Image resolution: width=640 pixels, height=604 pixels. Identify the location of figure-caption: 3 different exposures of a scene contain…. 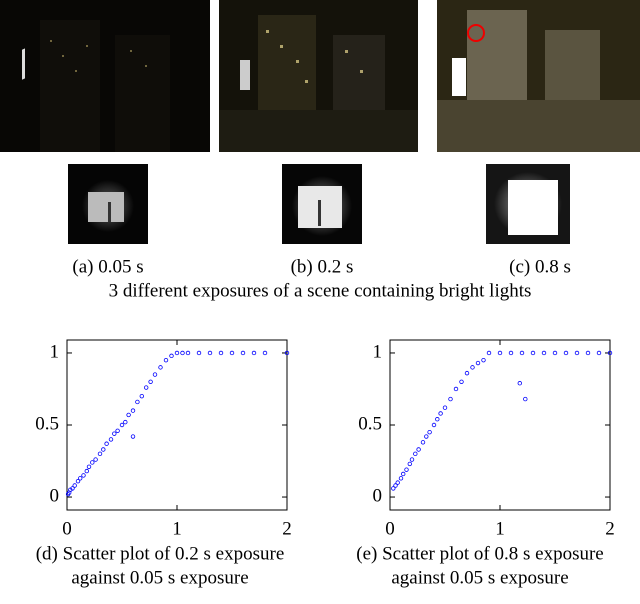
(320, 290).